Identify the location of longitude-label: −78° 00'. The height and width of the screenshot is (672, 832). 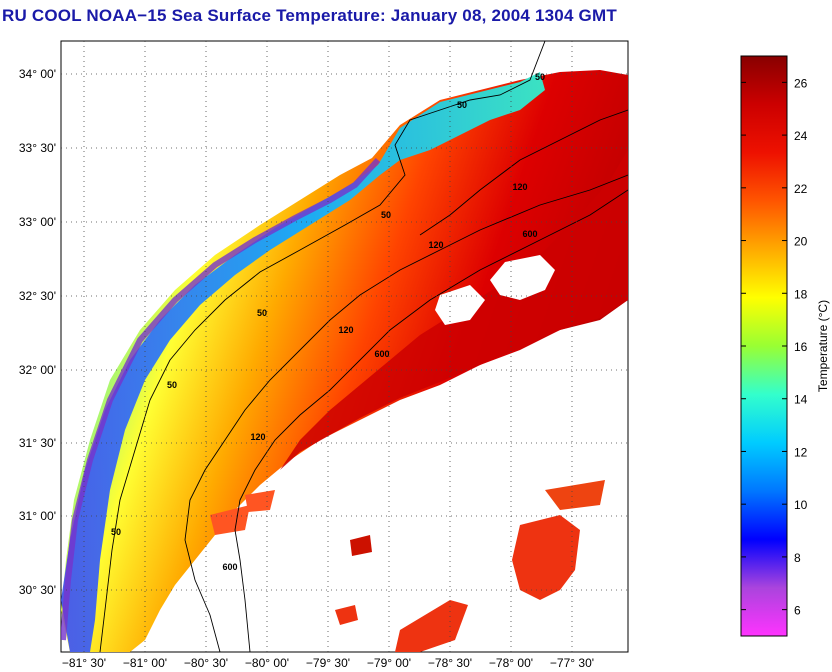
(511, 663).